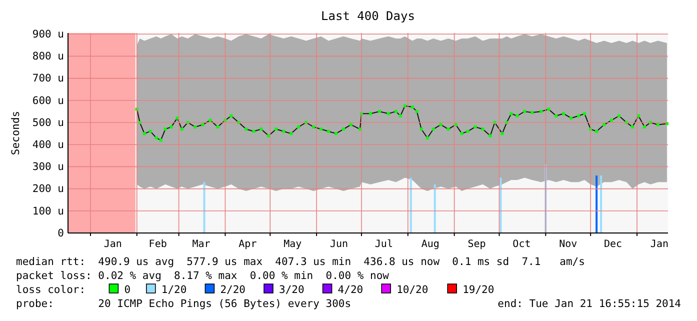  Describe the element at coordinates (293, 244) in the screenshot. I see `x-tick-label: May` at that location.